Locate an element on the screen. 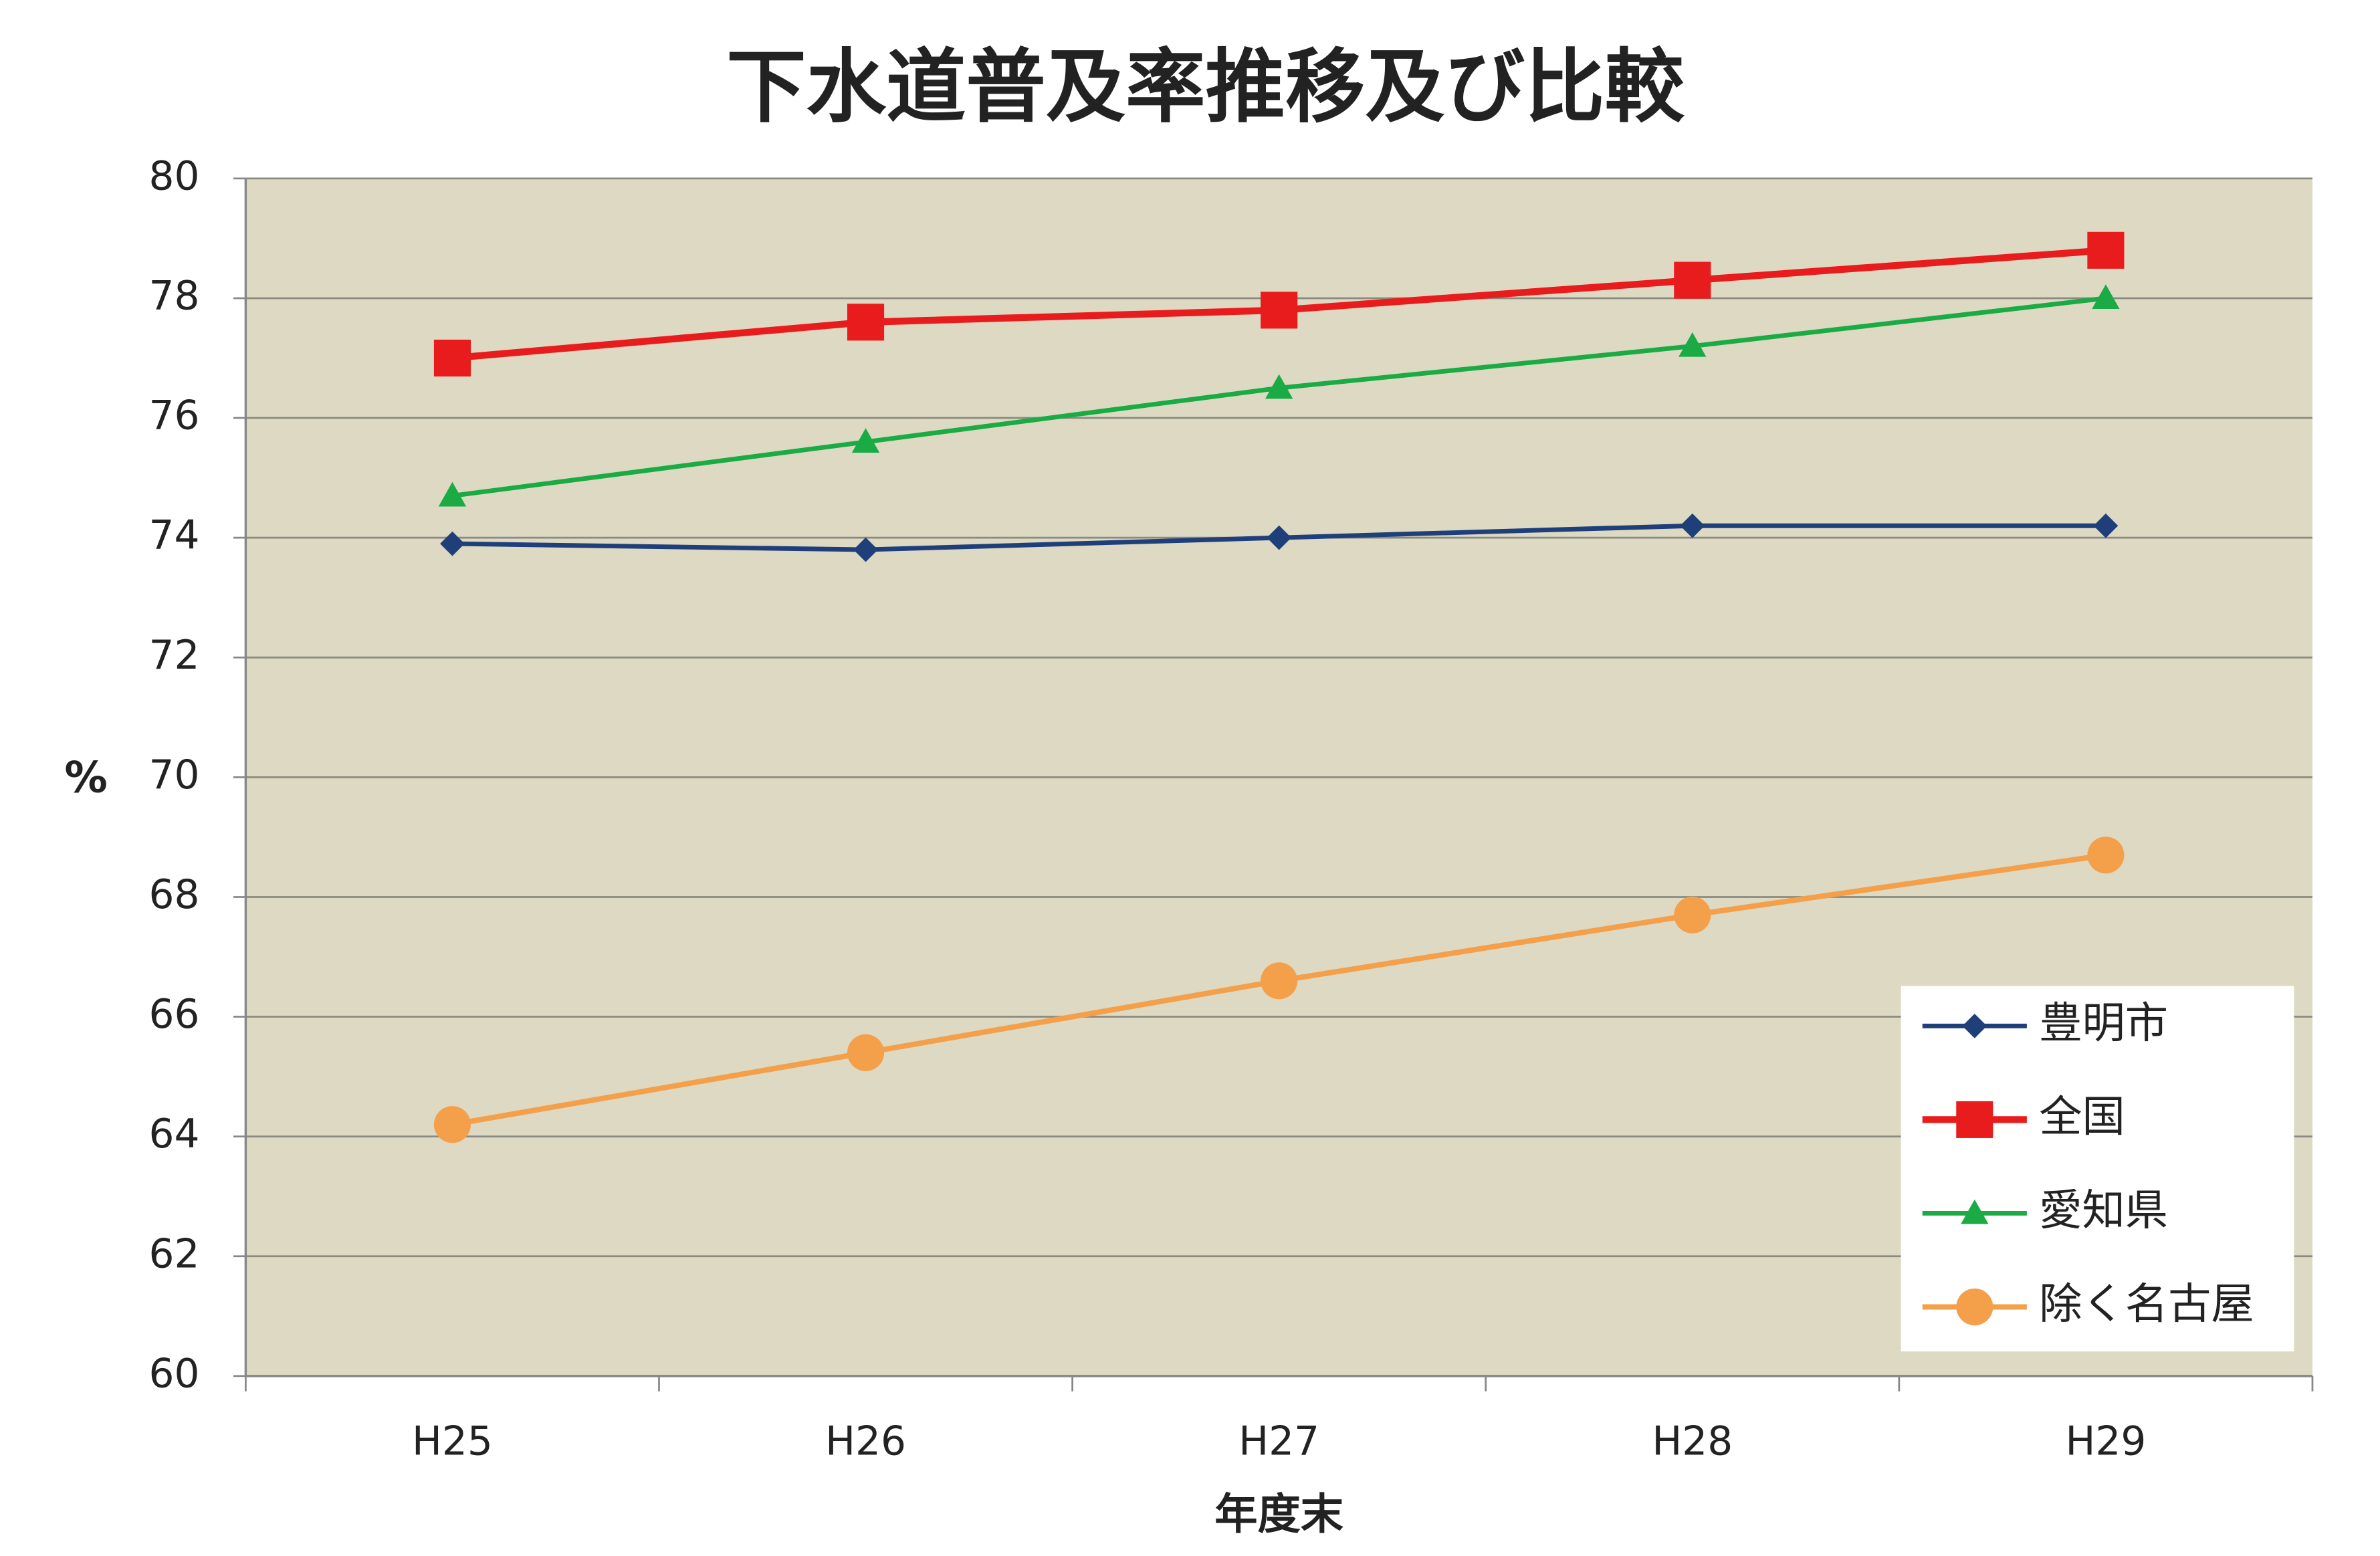  x-axis-label: 年度末 is located at coordinates (1279, 1515).